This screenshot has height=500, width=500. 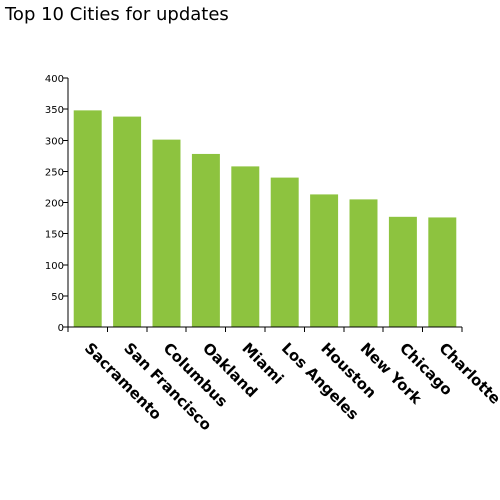 I want to click on x-tick-label: Charlotte, so click(x=467, y=373).